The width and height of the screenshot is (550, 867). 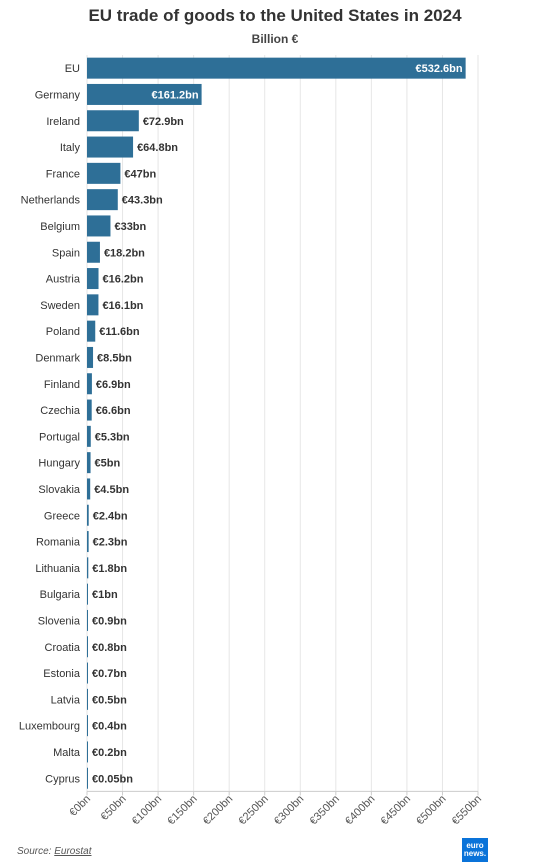 I want to click on data-label: €47bn, so click(x=140, y=174).